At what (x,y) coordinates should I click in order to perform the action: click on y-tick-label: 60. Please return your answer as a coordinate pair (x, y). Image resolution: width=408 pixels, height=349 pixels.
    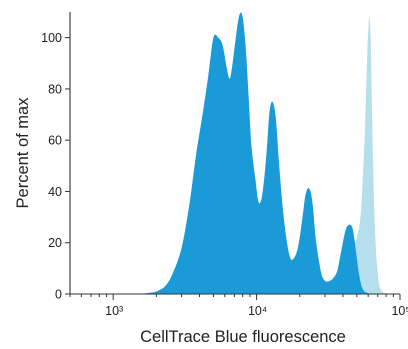
    Looking at the image, I should click on (55, 141).